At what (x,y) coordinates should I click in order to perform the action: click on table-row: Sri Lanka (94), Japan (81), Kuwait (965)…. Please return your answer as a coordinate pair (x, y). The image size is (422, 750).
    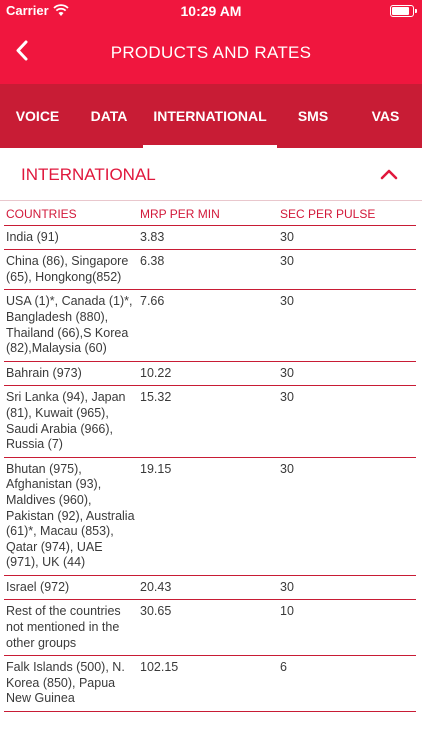
    Looking at the image, I should click on (210, 422).